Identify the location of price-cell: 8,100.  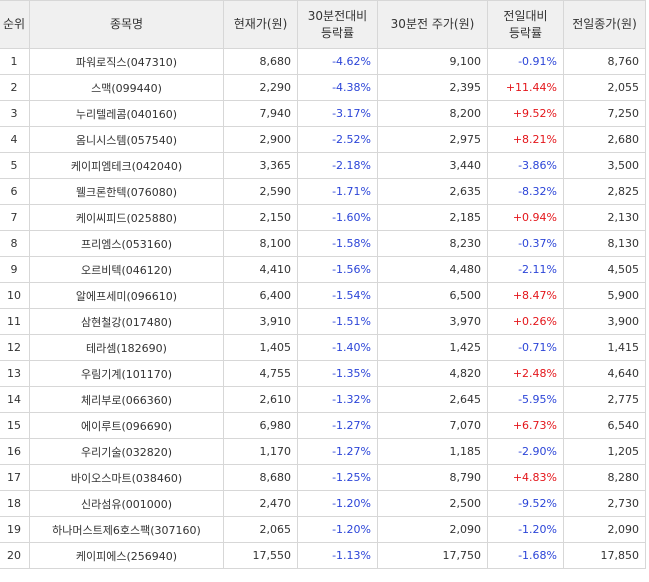
(260, 243).